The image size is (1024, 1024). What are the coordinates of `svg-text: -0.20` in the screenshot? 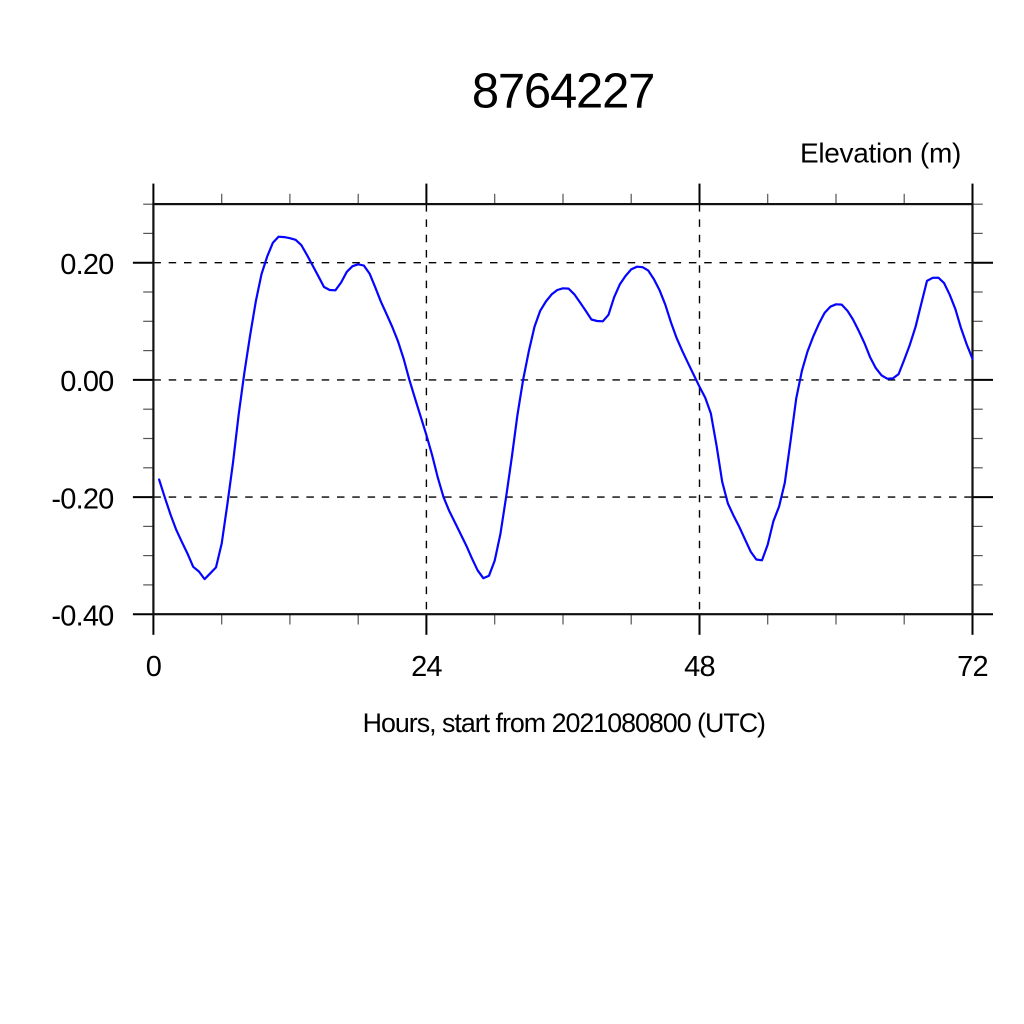 It's located at (82, 499).